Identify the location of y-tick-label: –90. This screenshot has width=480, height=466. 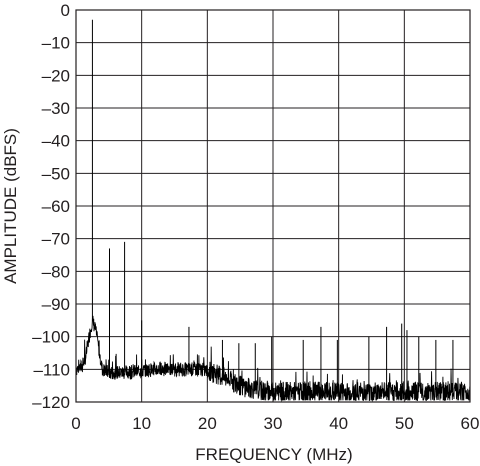
(56, 304).